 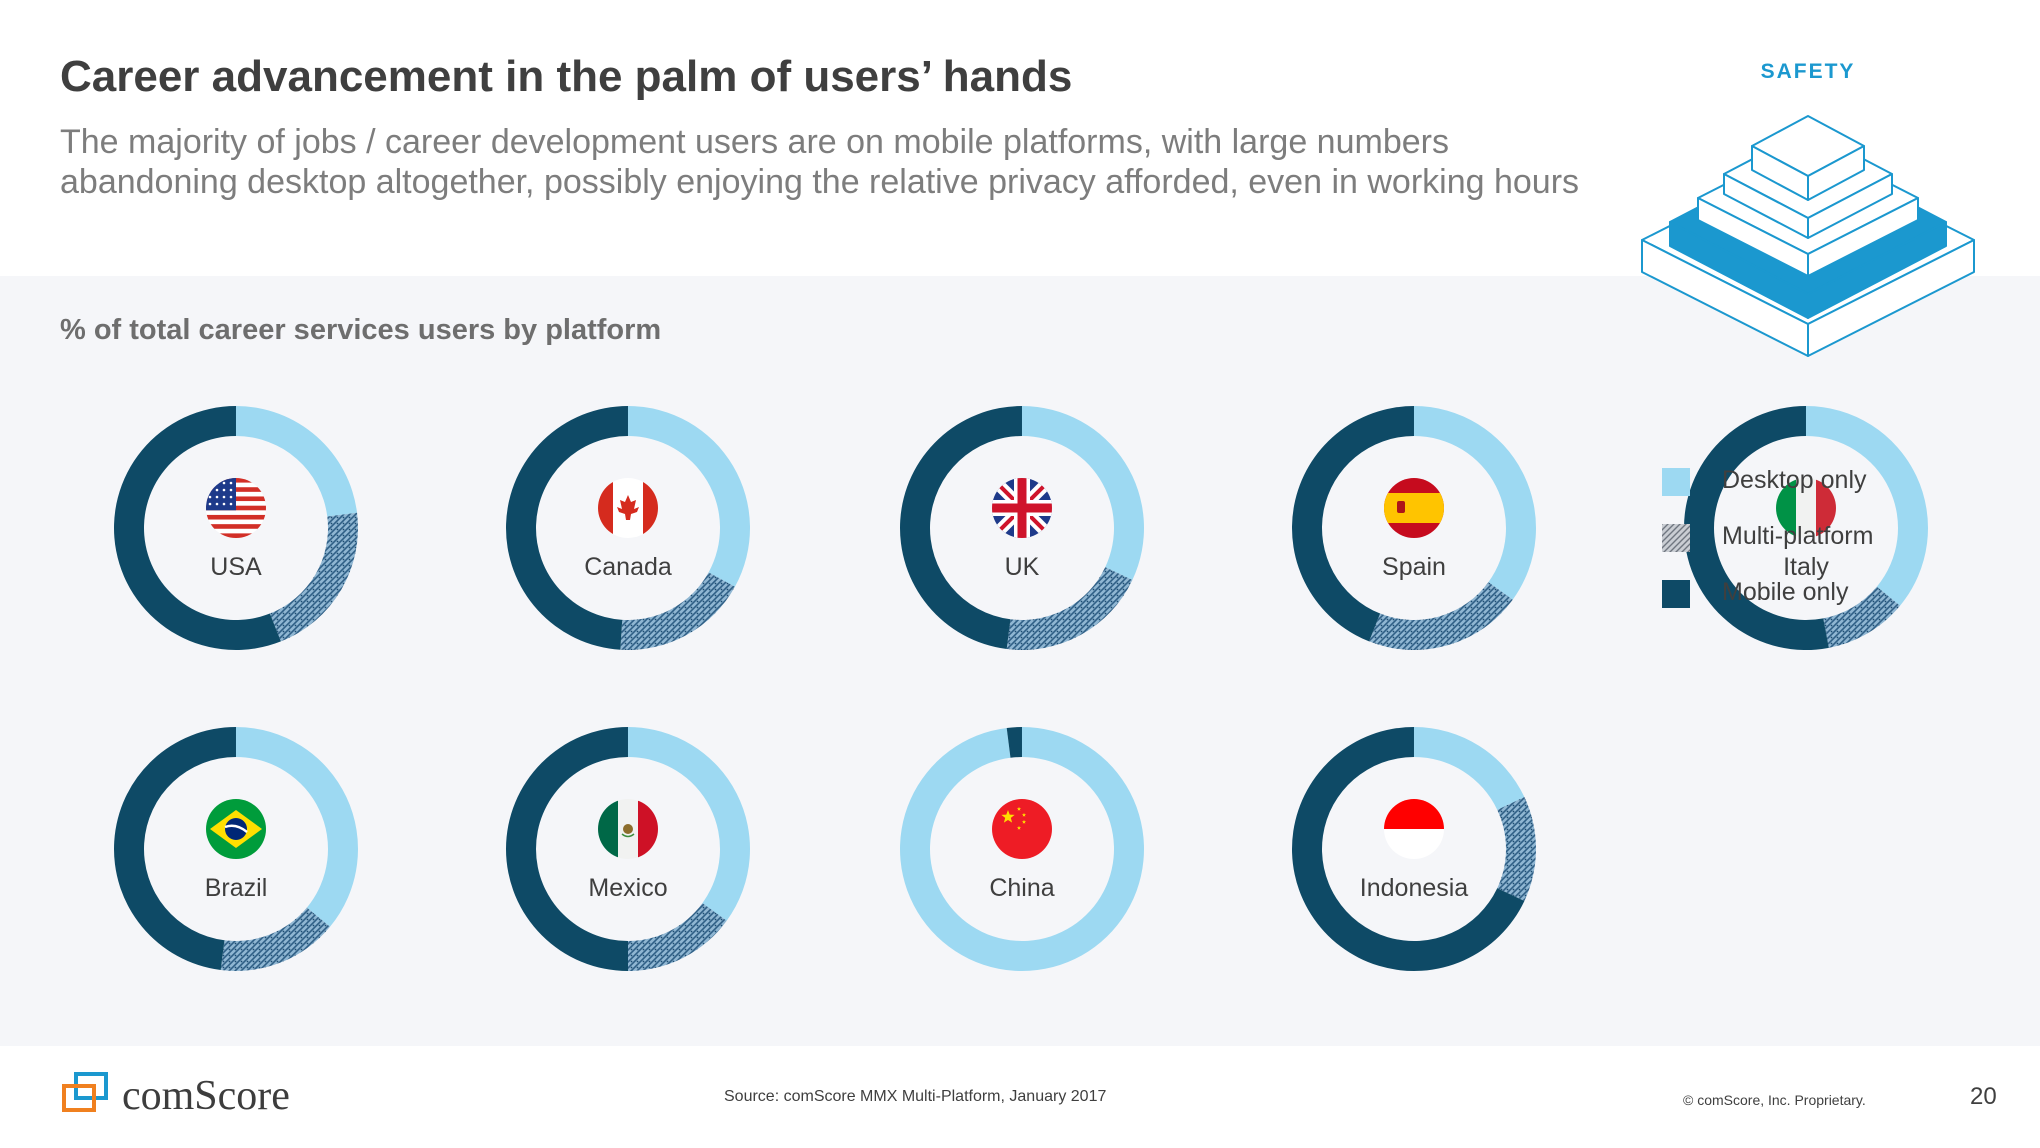 I want to click on donut-segment-usa-multi-platform, so click(x=313, y=577).